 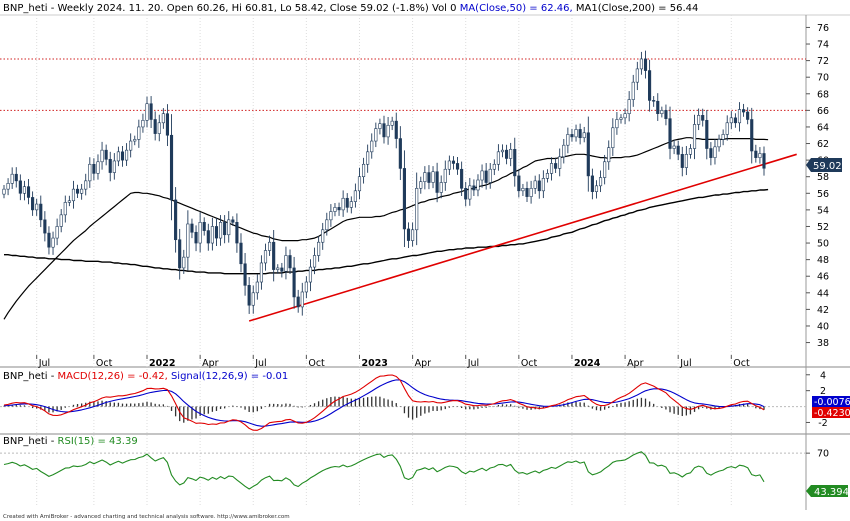 I want to click on rsi-line, so click(x=384, y=470).